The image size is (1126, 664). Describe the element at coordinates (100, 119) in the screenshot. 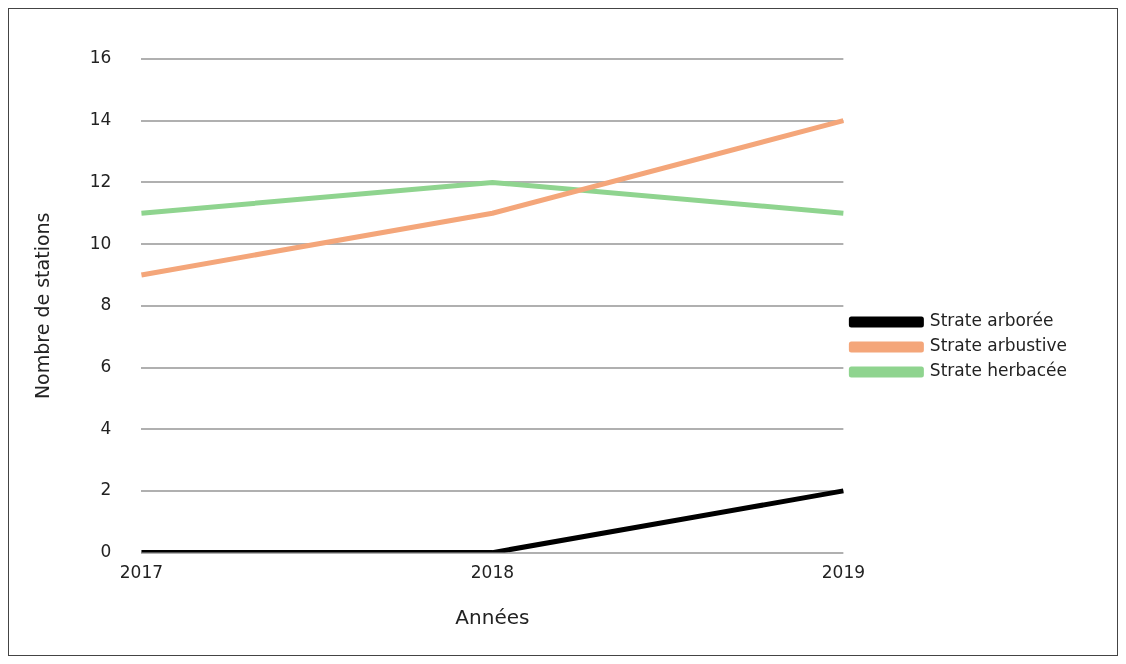

I see `y-tick-label: 14` at that location.